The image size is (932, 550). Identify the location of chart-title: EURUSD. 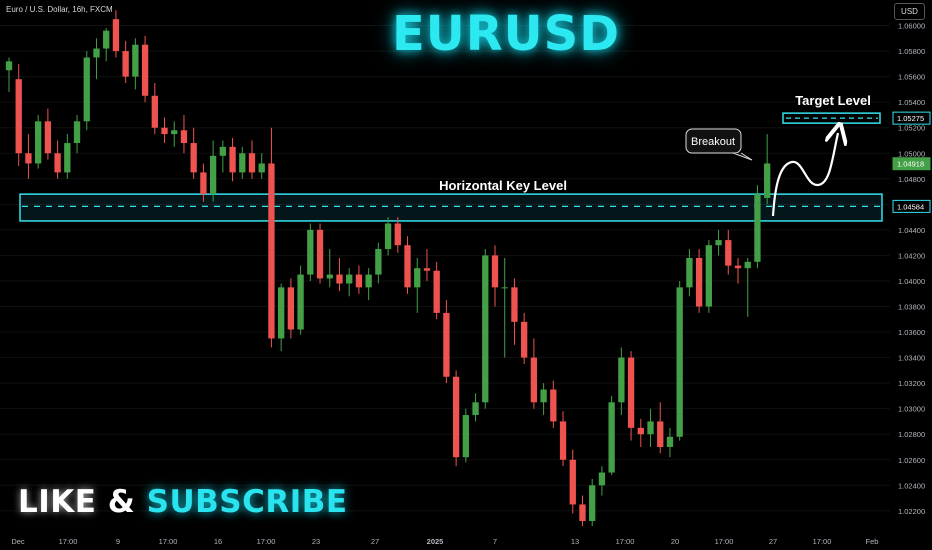
(506, 34).